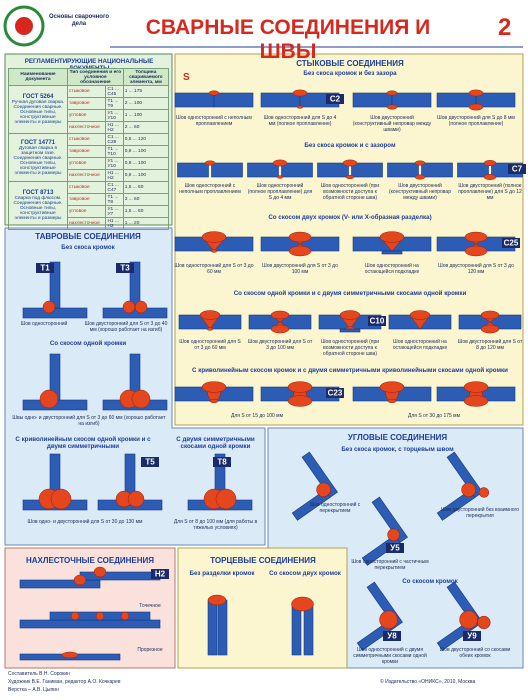 This screenshot has width=528, height=700. What do you see at coordinates (146, 103) in the screenshot?
I see `table-cell: 2 ... 100` at bounding box center [146, 103].